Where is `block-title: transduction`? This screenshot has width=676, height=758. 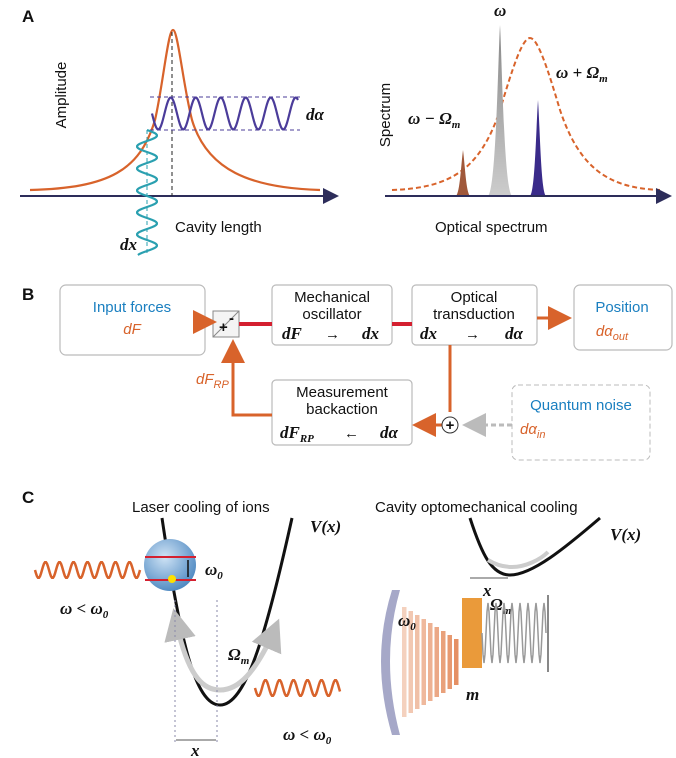 block-title: transduction is located at coordinates (474, 314).